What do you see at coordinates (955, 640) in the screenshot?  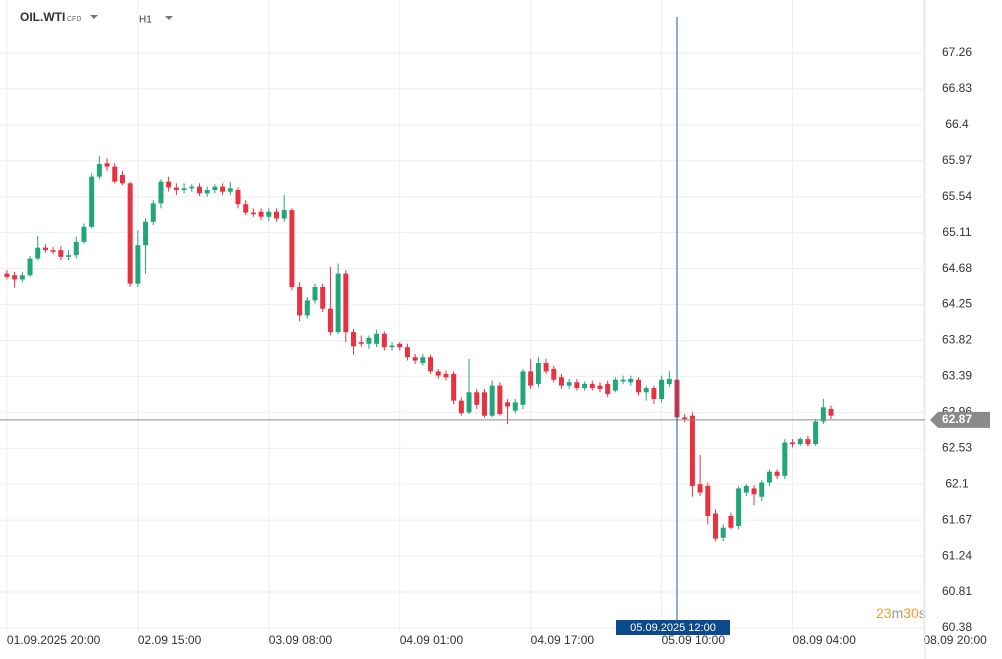 I see `x-tick-label: 08.09 20:00` at bounding box center [955, 640].